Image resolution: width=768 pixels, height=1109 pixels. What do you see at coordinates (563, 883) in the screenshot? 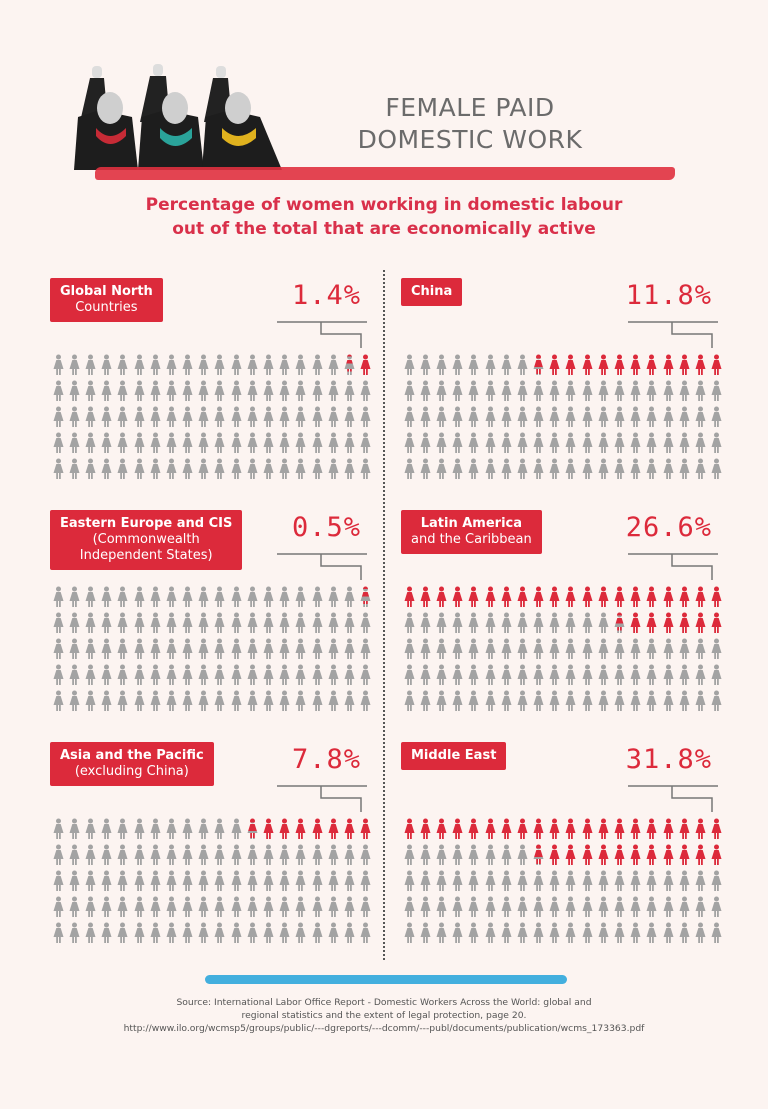
I see `icon-grid` at bounding box center [563, 883].